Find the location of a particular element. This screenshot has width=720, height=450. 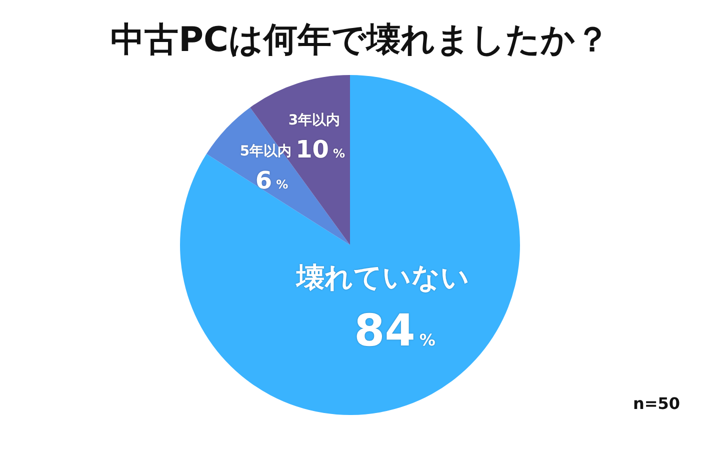

text: n=50 is located at coordinates (656, 404).